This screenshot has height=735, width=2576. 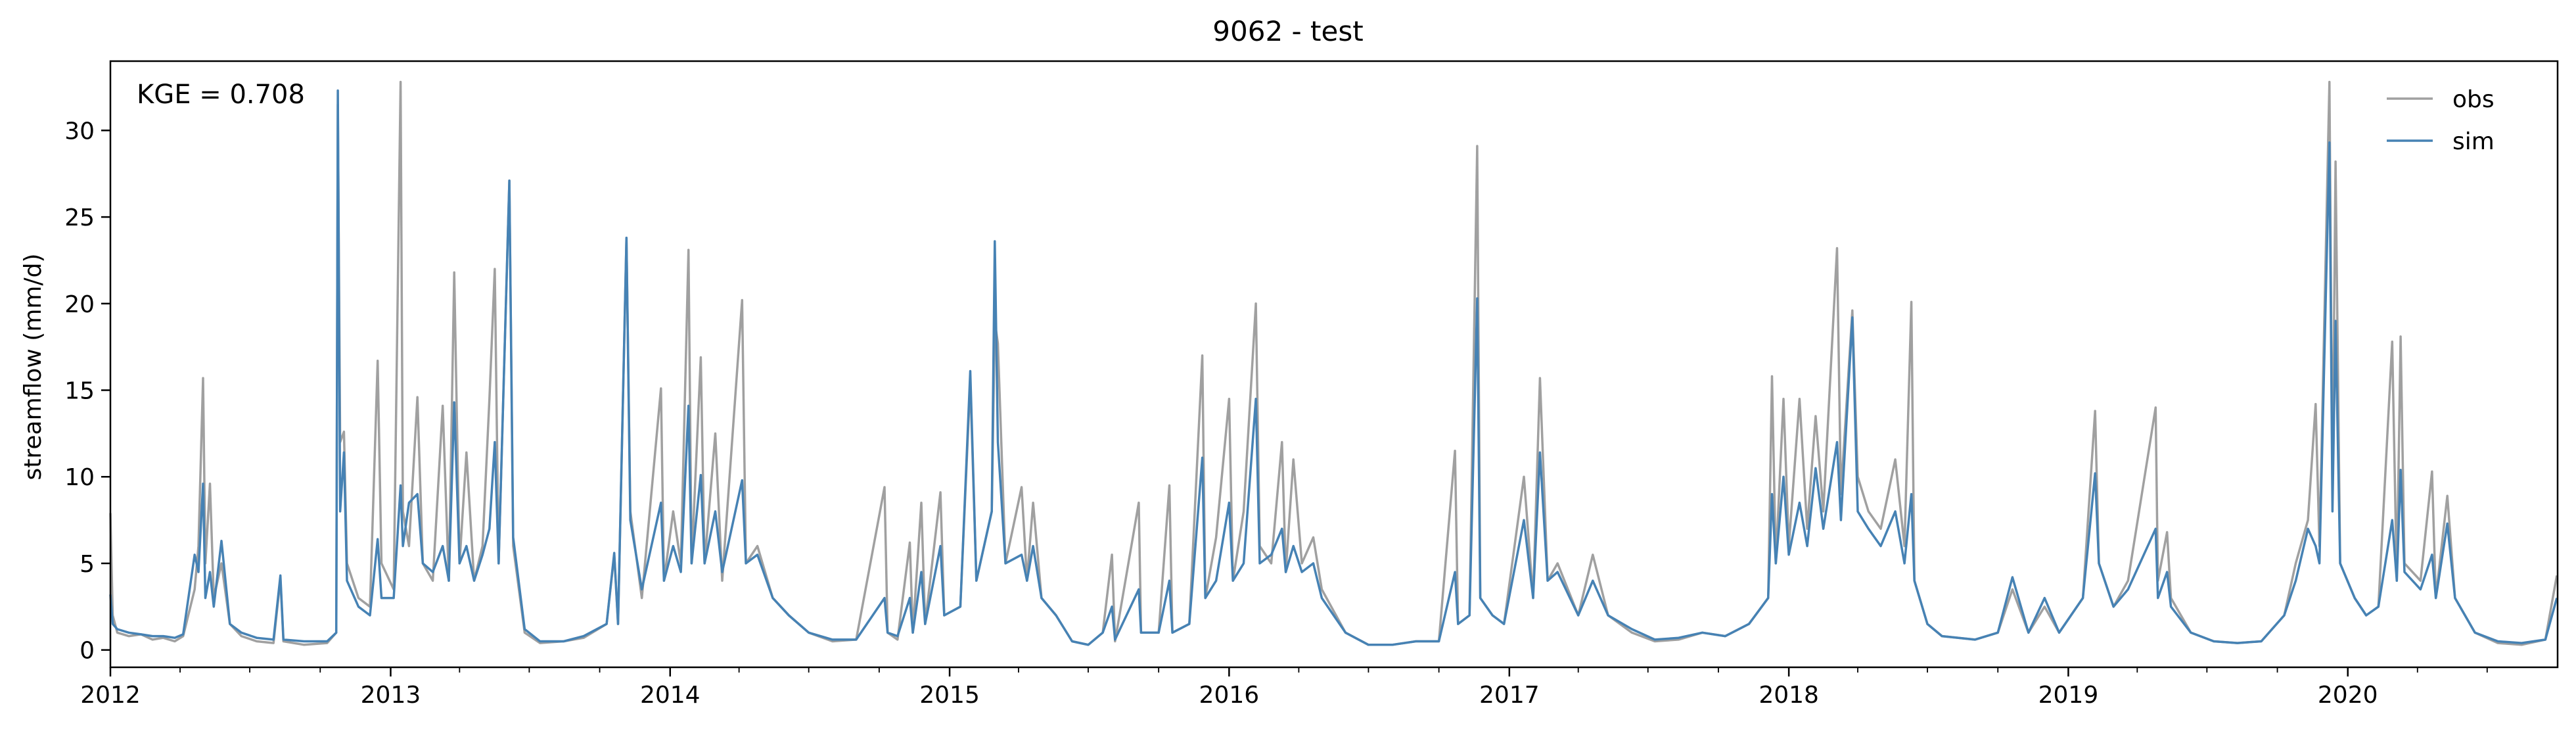 What do you see at coordinates (950, 695) in the screenshot?
I see `x-tick-label-2015: 2015` at bounding box center [950, 695].